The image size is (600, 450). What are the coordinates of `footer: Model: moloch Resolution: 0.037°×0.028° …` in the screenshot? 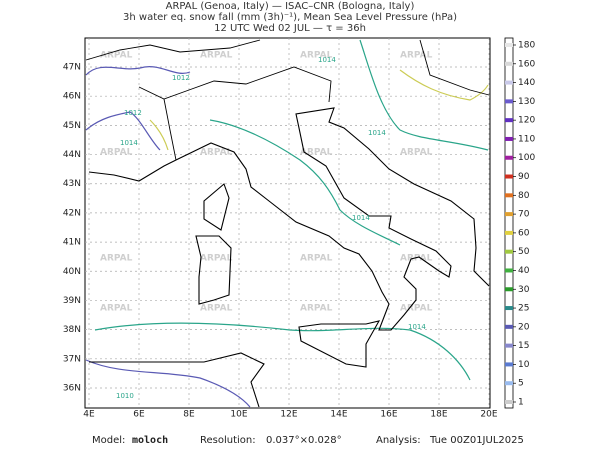 It's located at (308, 440).